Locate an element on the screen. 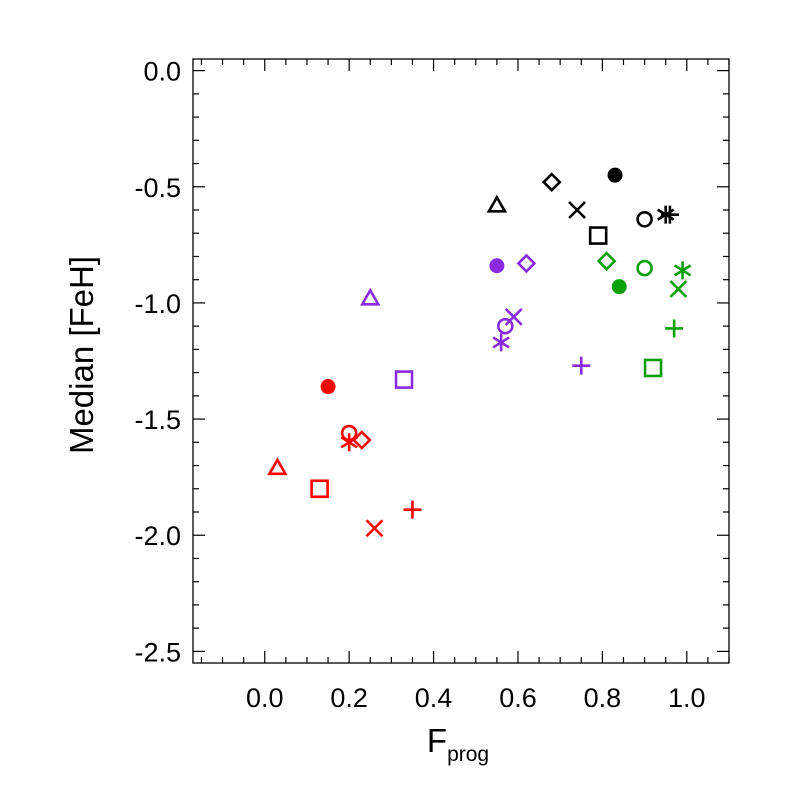 Image resolution: width=786 pixels, height=786 pixels. y-tick-label: -1.0 is located at coordinates (157, 304).